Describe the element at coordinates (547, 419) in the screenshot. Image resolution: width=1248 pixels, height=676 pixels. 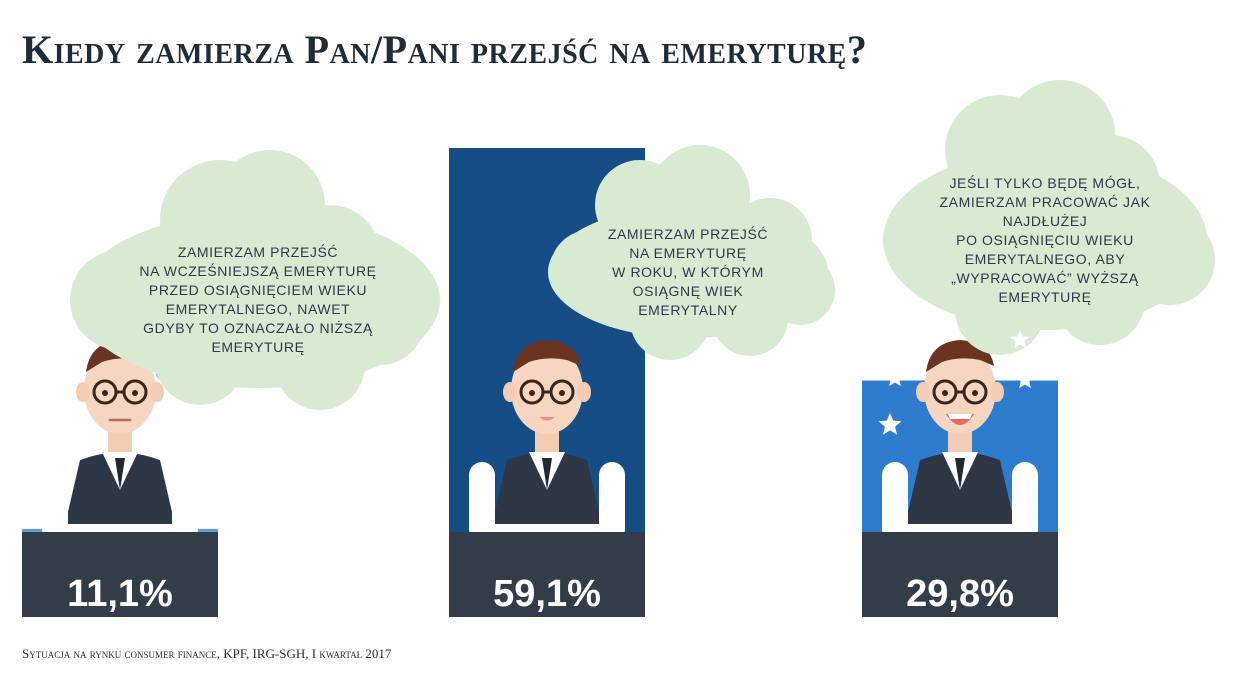
I see `mouth-smile` at that location.